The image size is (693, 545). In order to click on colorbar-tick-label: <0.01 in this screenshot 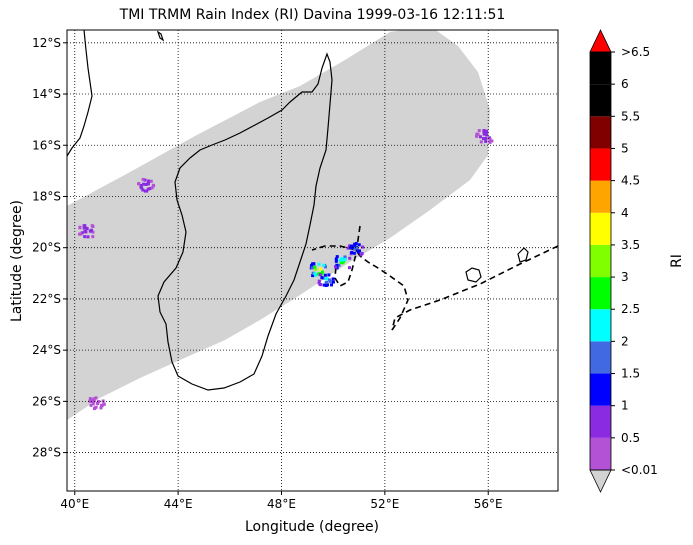, I will do `click(639, 470)`.